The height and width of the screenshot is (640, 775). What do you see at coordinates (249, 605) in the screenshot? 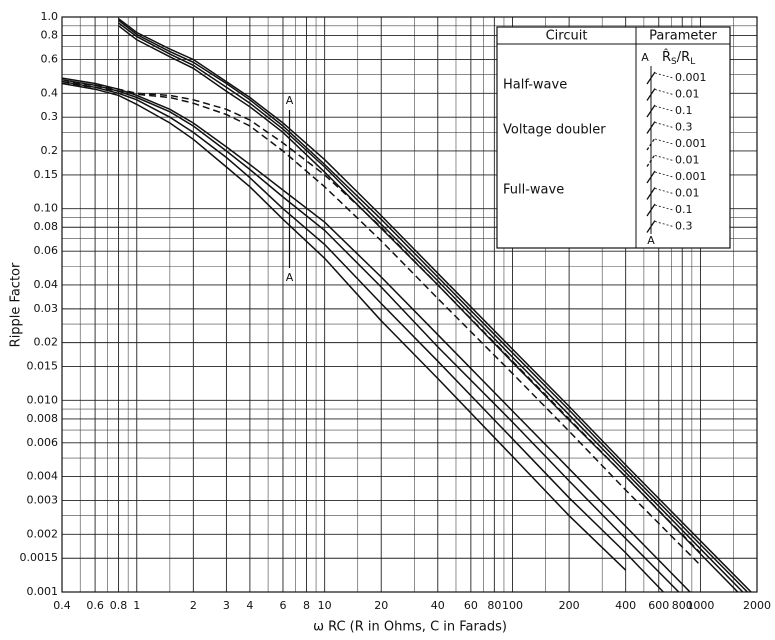
I see `x-tick-label: 4` at bounding box center [249, 605].